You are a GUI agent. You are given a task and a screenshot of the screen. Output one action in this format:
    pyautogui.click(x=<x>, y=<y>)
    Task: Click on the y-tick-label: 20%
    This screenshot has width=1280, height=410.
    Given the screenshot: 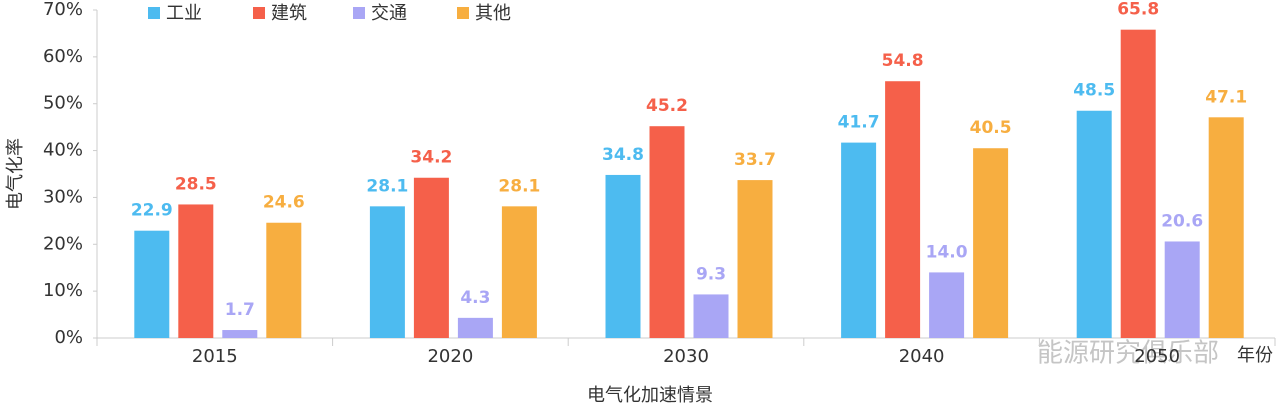 What is the action you would take?
    pyautogui.click(x=63, y=243)
    